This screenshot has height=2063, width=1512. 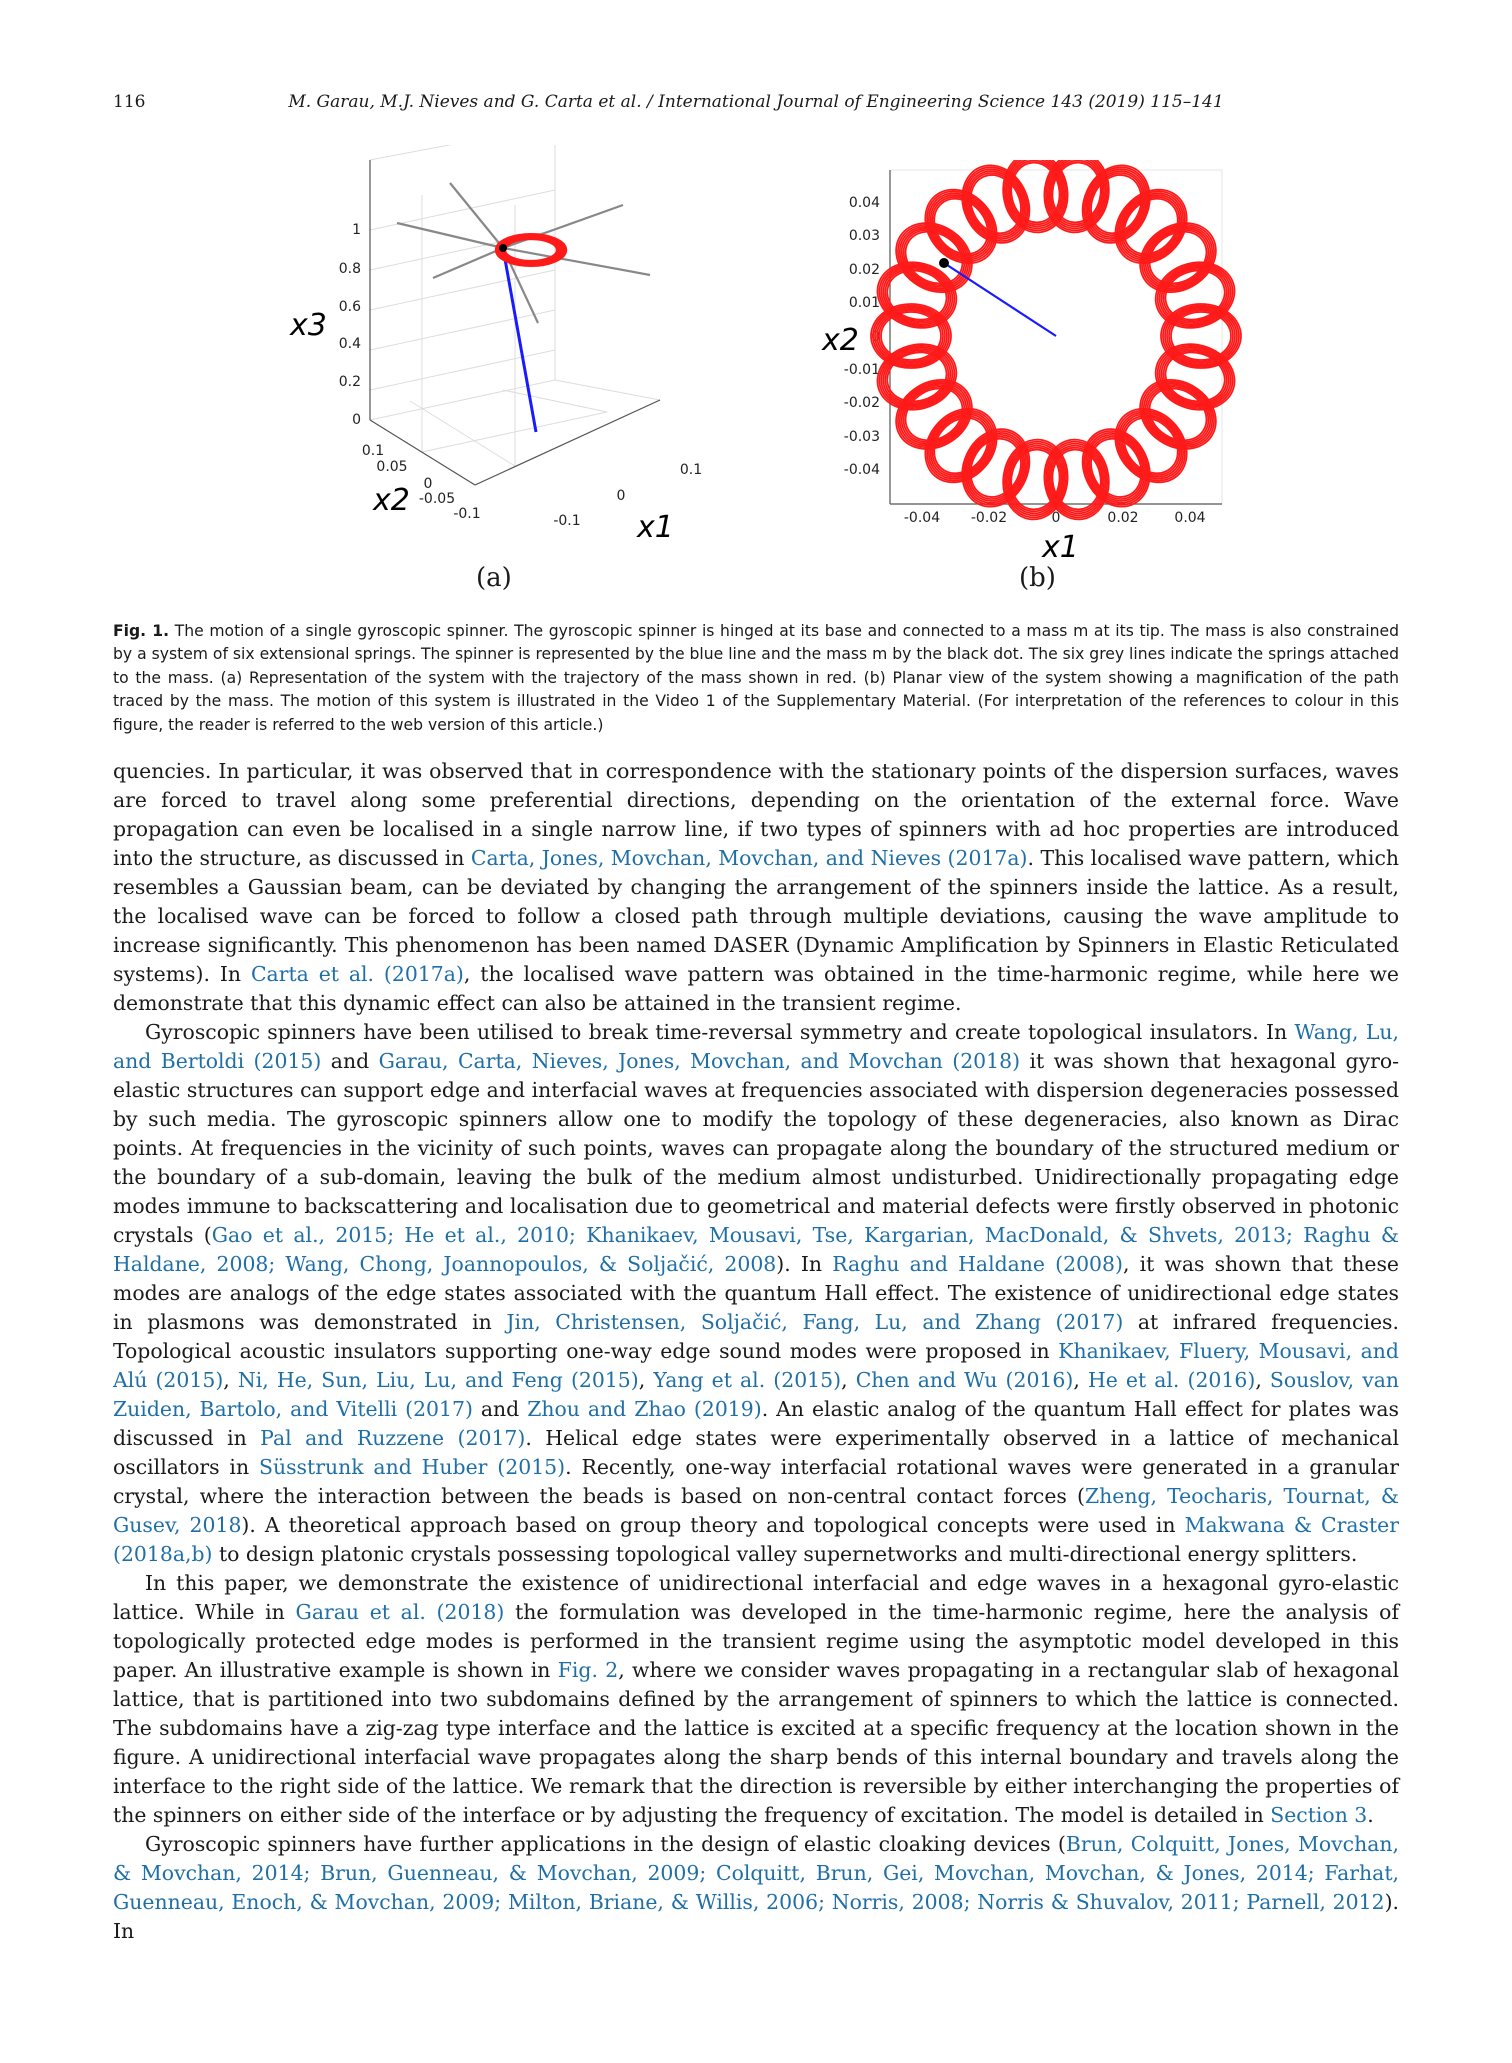 What do you see at coordinates (566, 521) in the screenshot?
I see `x1-tick: -0.1` at bounding box center [566, 521].